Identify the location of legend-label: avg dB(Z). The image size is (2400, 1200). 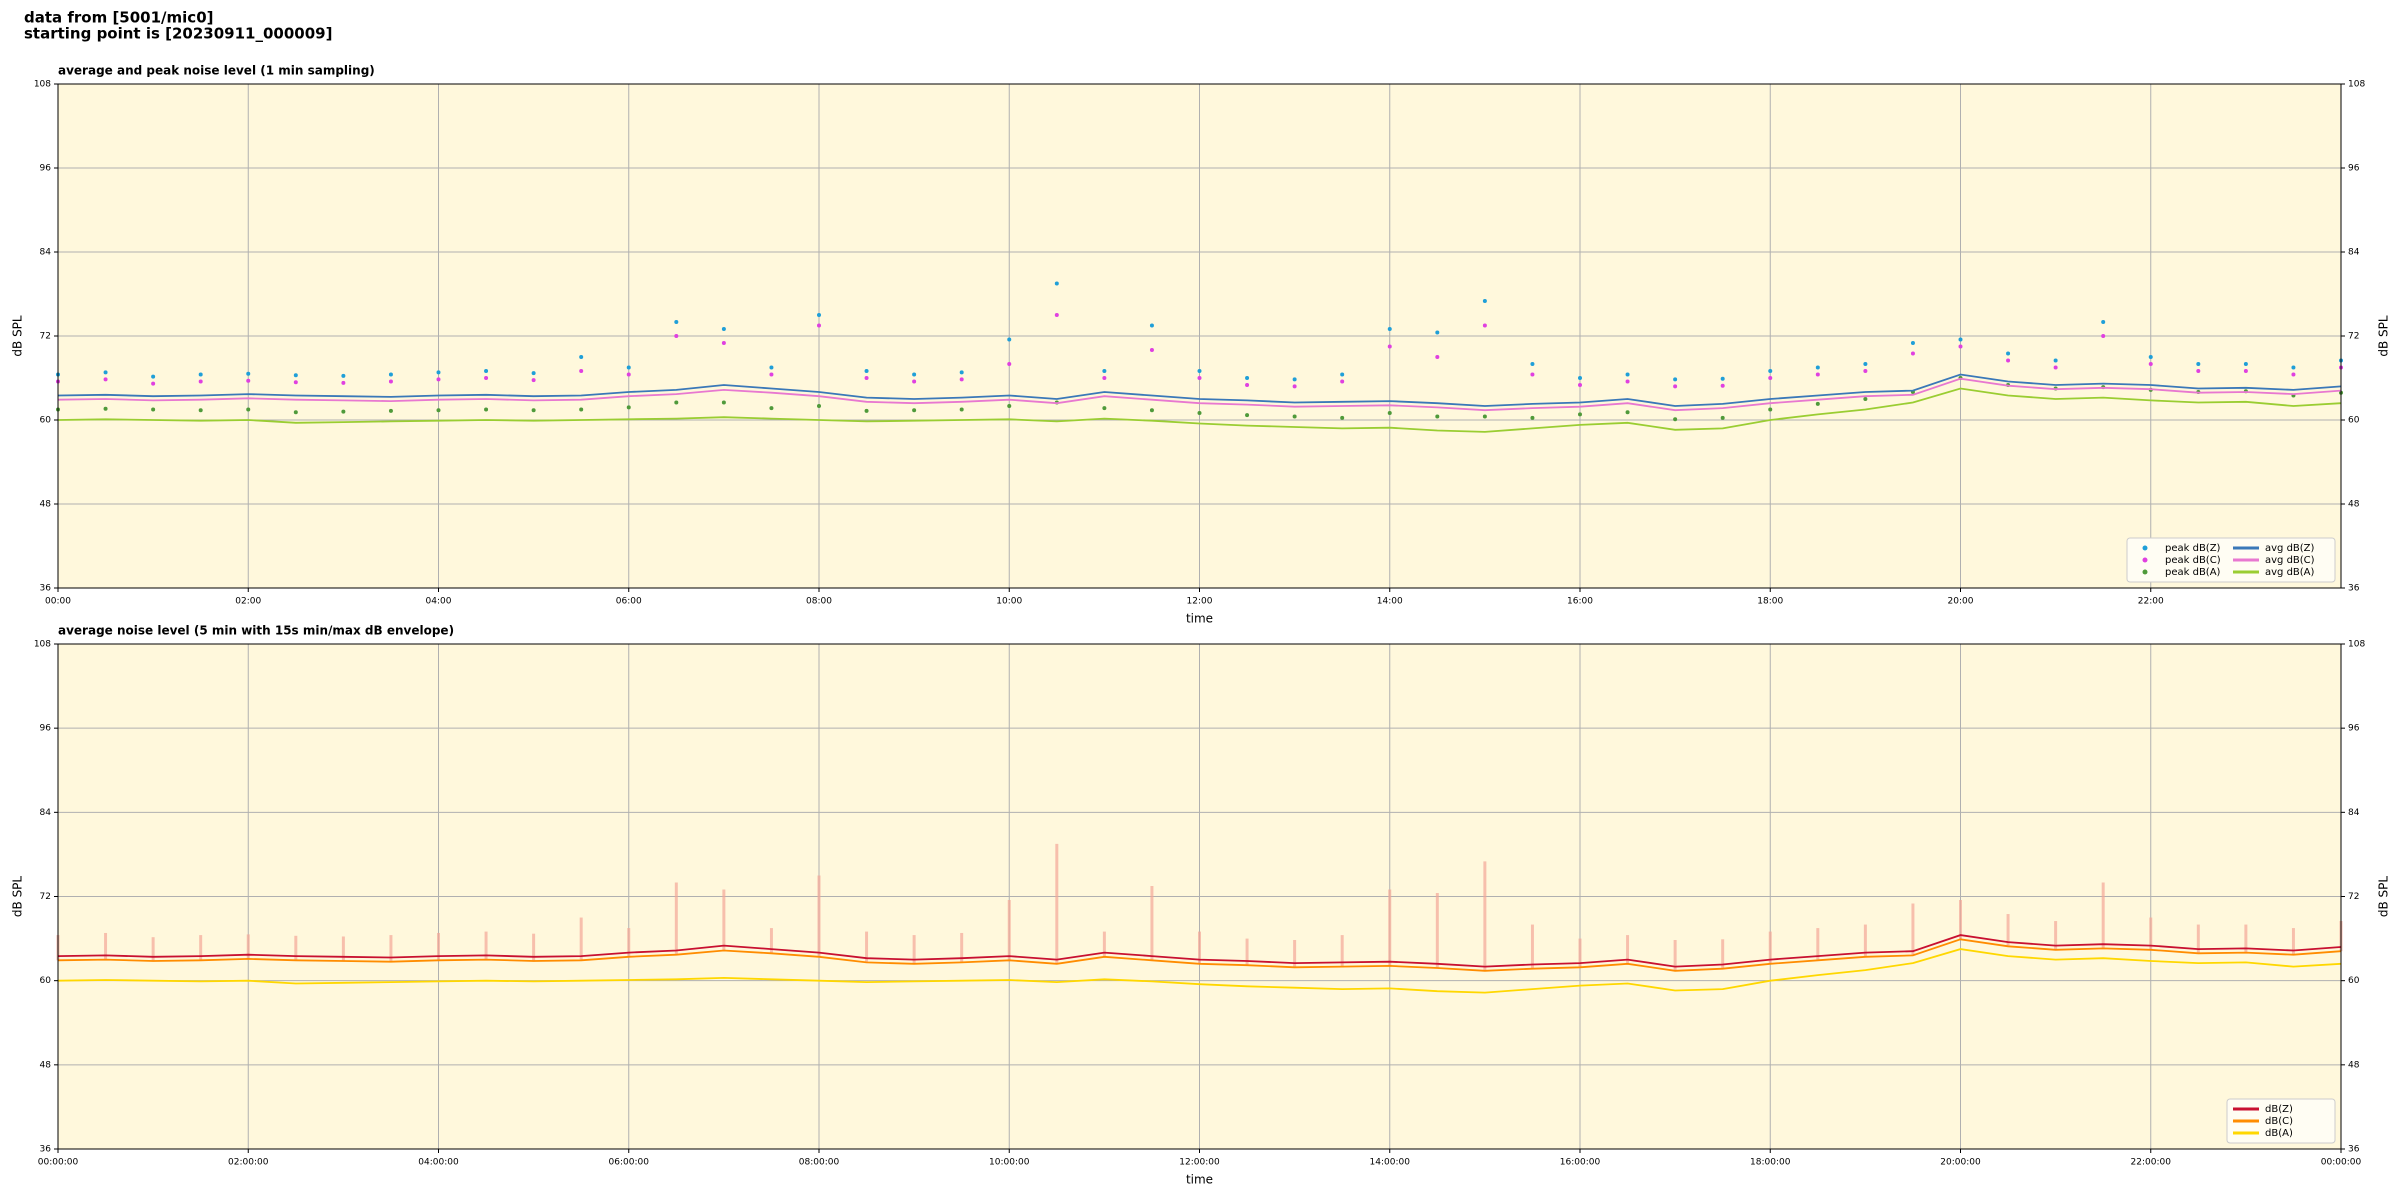
(2290, 548).